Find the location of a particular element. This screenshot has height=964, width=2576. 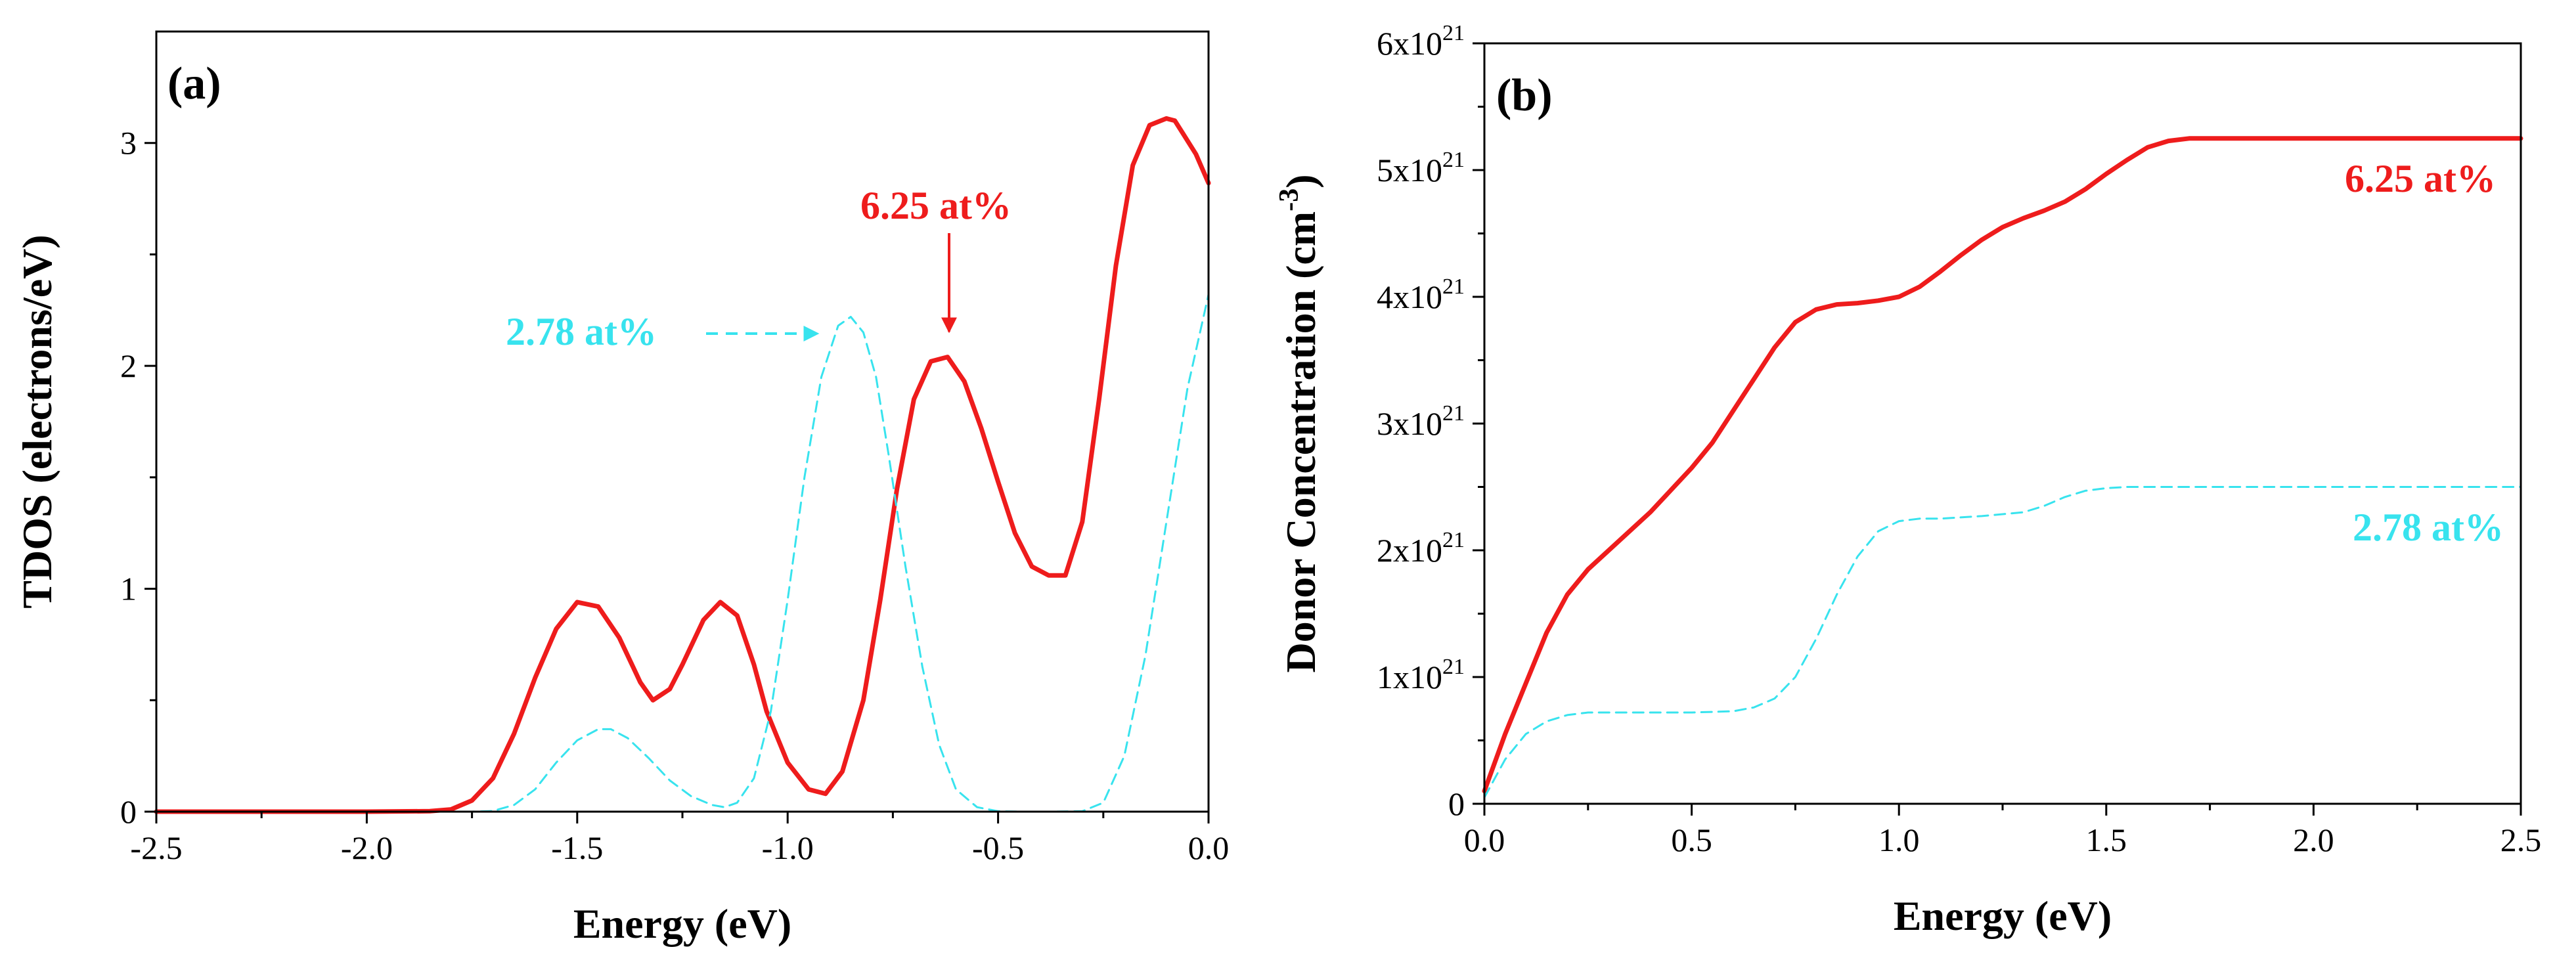

panel-b-x-tick-label: 1.5 is located at coordinates (2106, 840).